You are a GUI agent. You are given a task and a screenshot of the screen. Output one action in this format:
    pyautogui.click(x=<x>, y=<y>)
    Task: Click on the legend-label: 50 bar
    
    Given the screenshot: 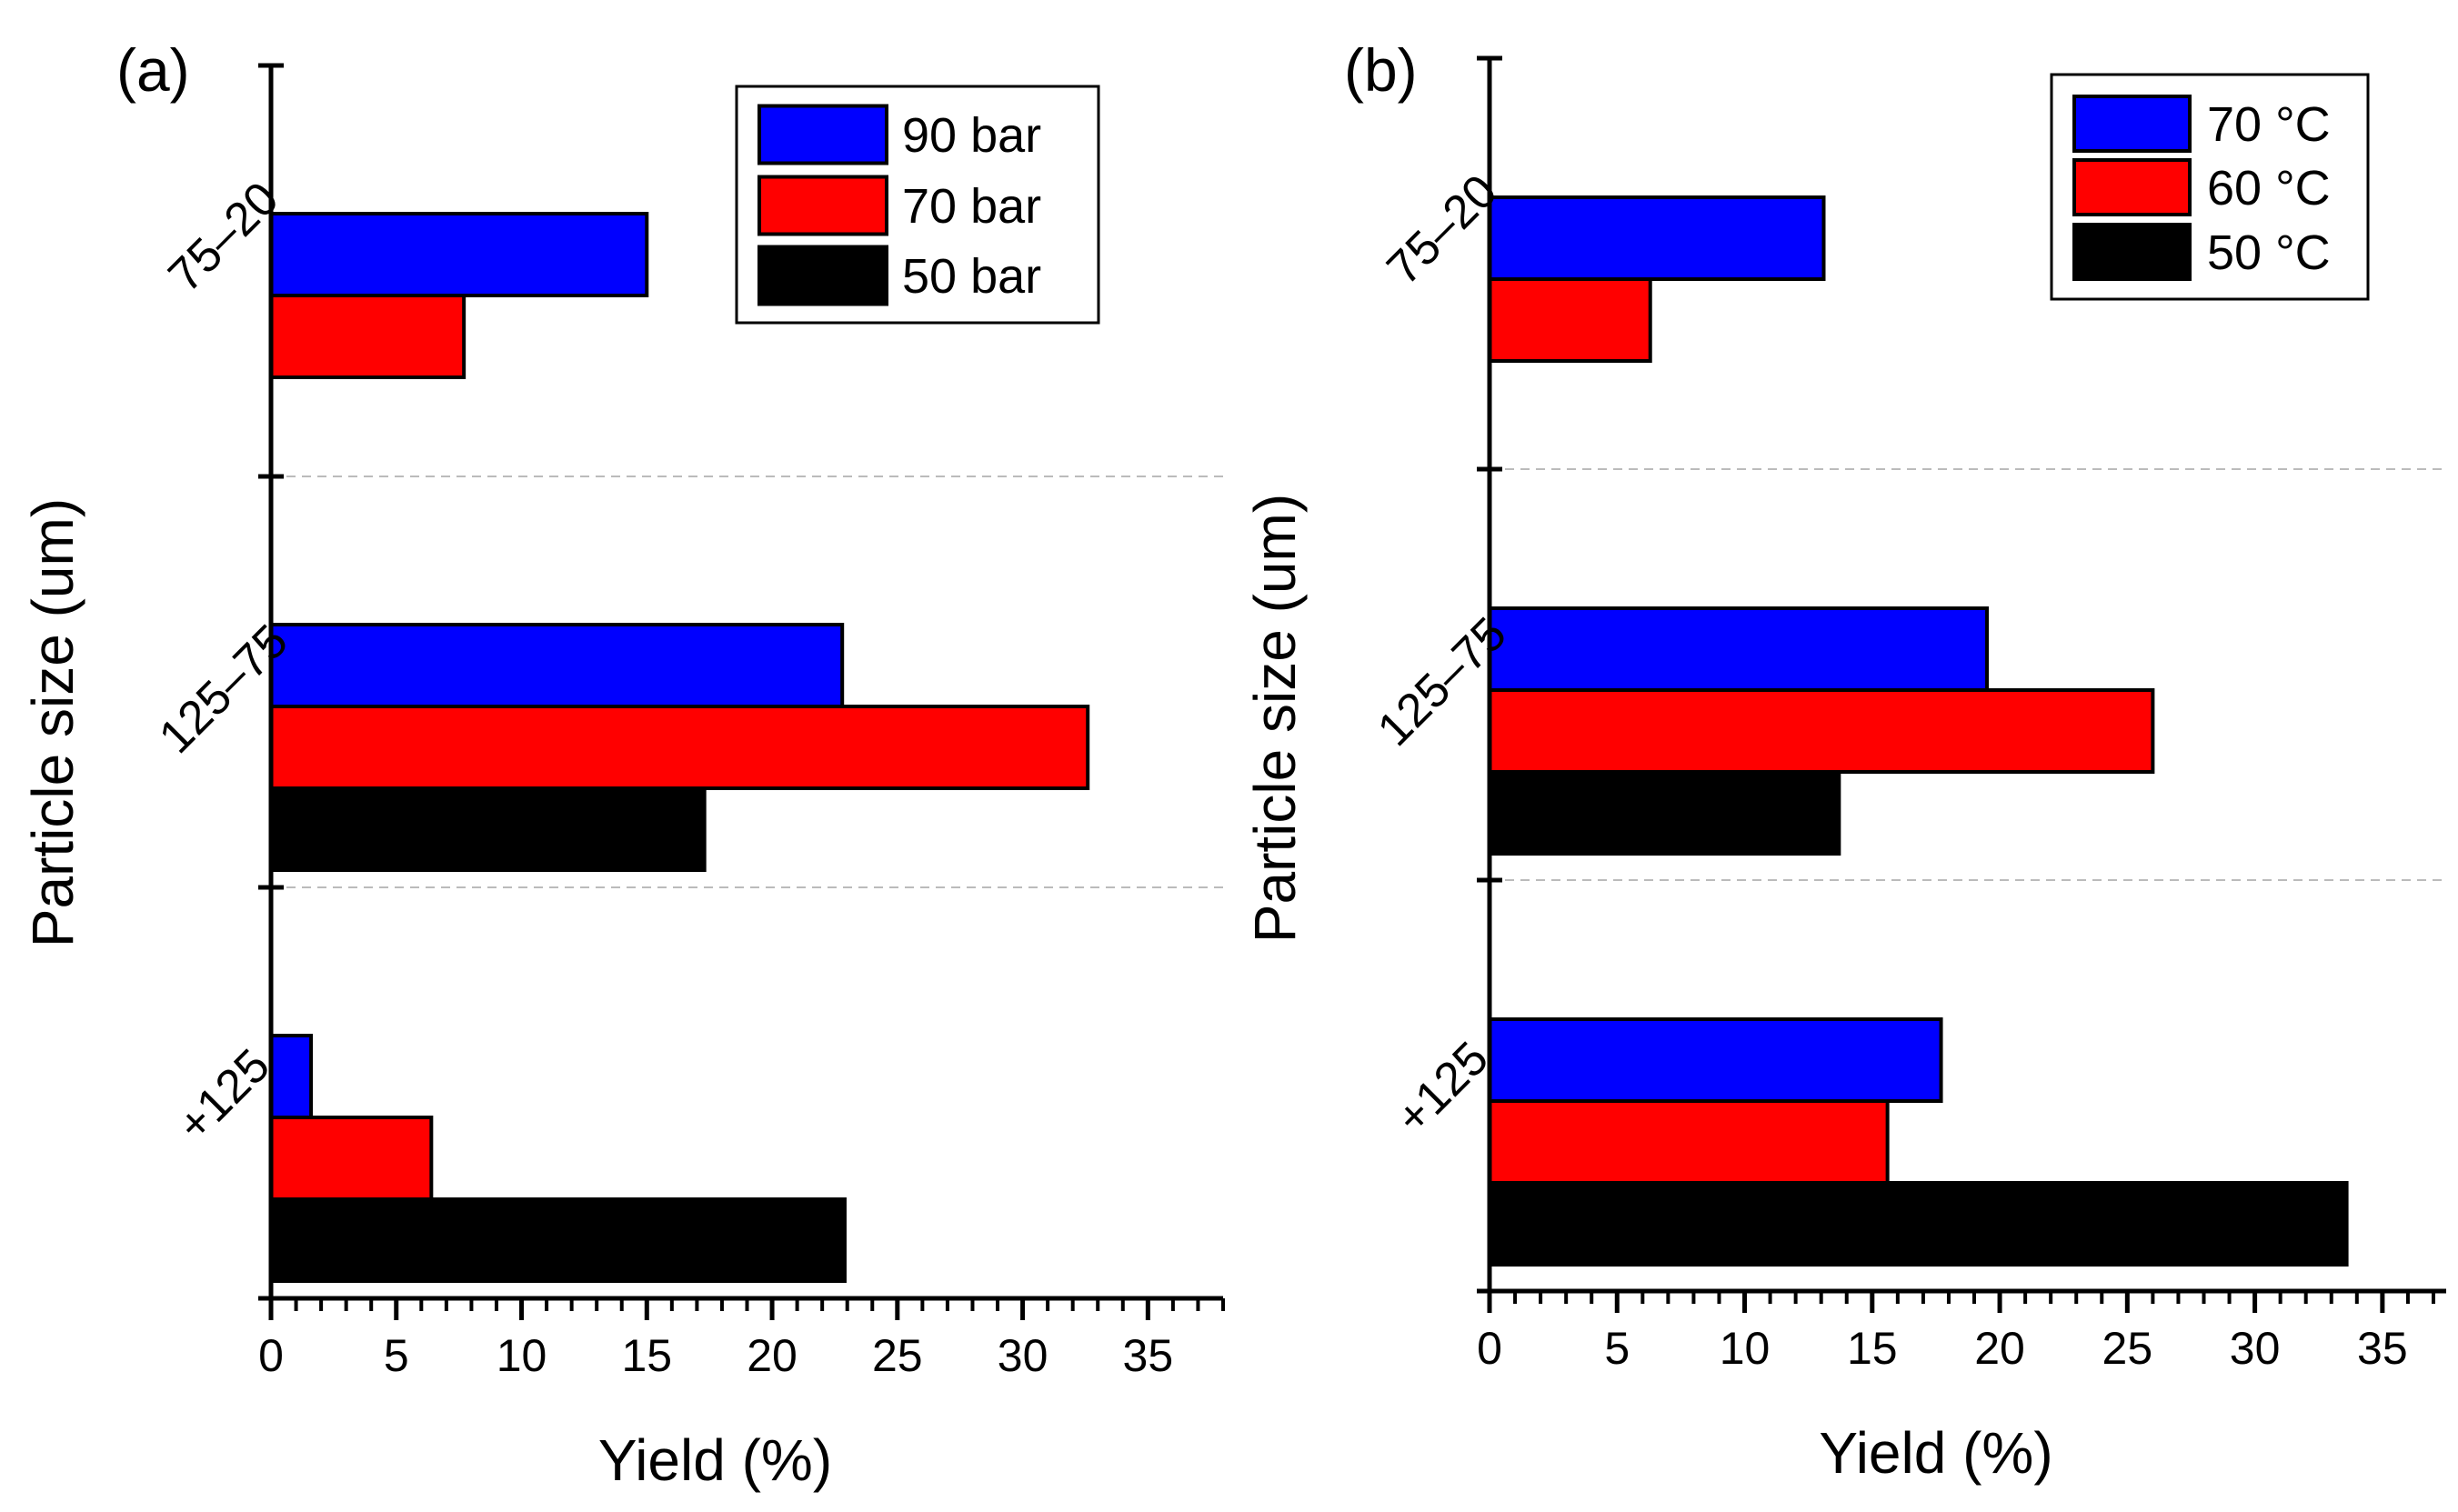 What is the action you would take?
    pyautogui.click(x=972, y=276)
    